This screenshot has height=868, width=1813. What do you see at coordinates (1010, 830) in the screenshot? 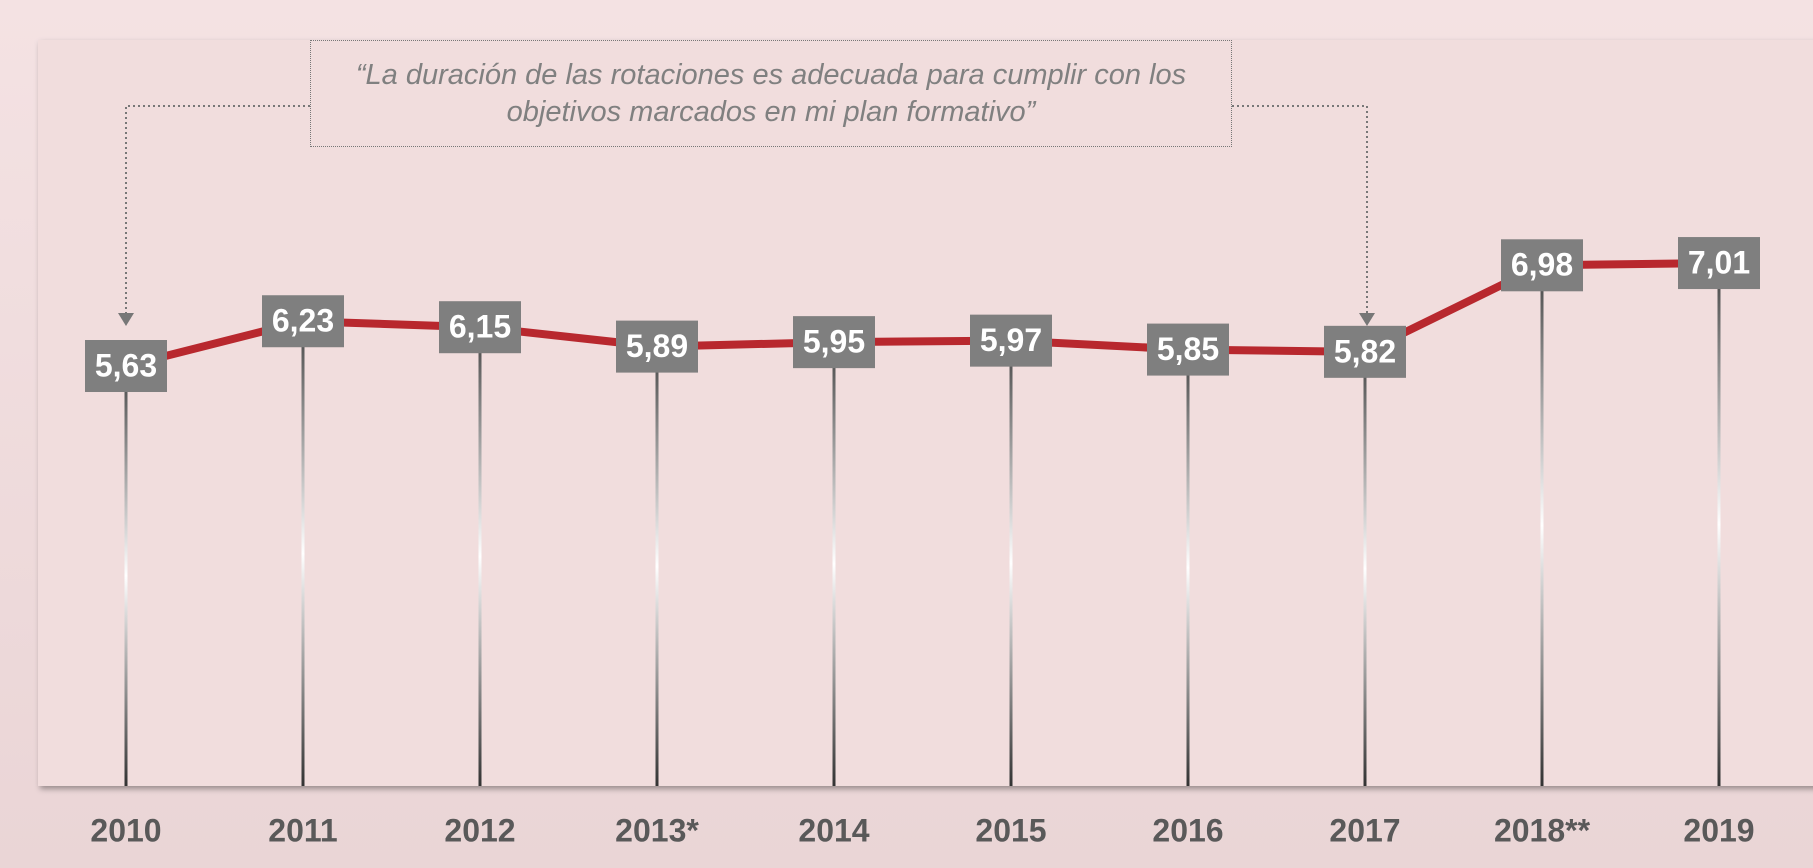
I see `x-tick-label: 2015` at bounding box center [1010, 830].